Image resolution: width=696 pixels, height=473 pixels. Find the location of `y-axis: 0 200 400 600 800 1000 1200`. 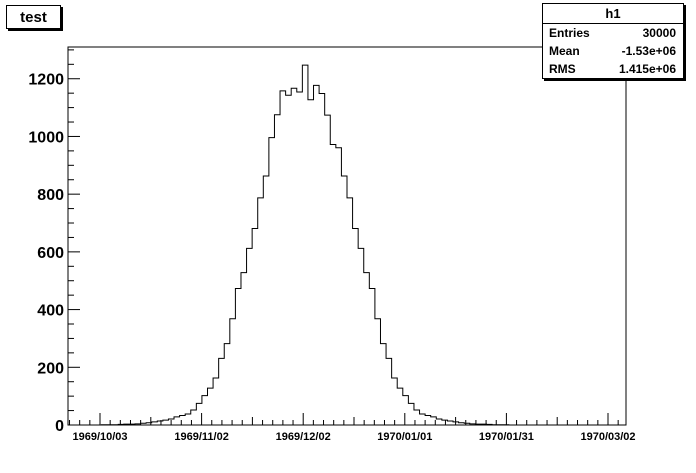

y-axis: 0 200 400 600 800 1000 1200 is located at coordinates (54, 242).